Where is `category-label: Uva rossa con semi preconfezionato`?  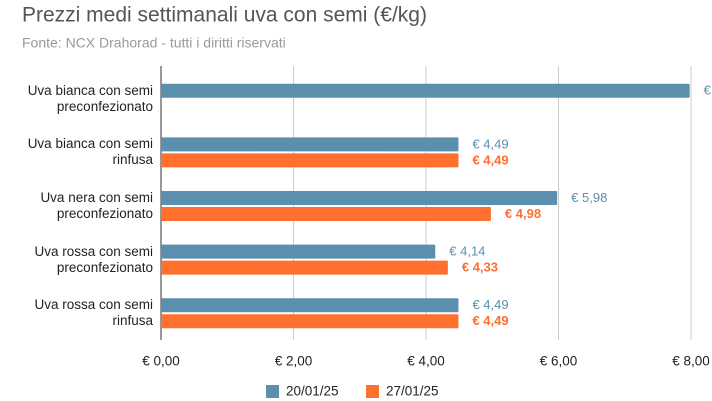 category-label: Uva rossa con semi preconfezionato is located at coordinates (93, 259).